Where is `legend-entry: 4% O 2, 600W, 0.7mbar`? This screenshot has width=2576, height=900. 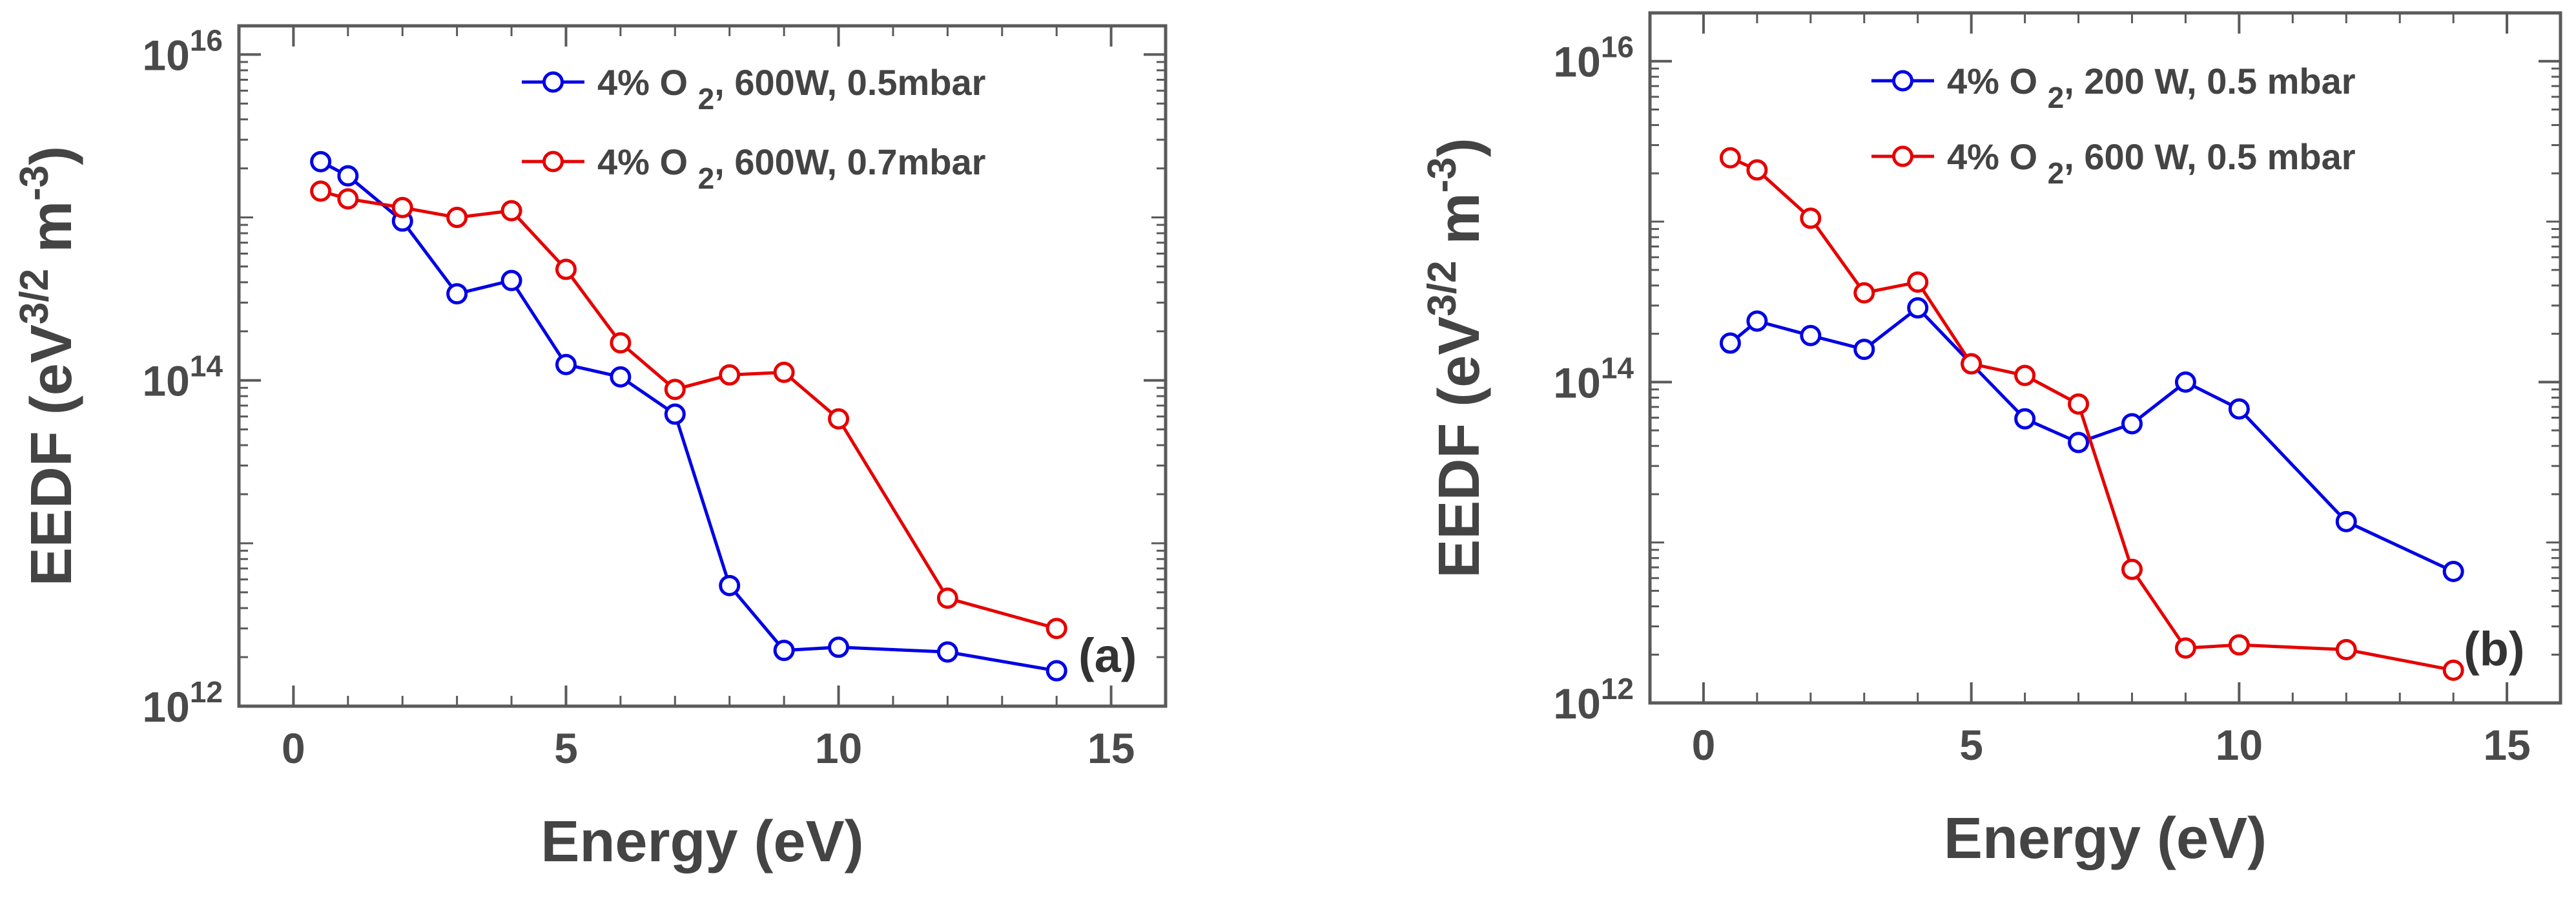 legend-entry: 4% O 2, 600W, 0.7mbar is located at coordinates (753, 168).